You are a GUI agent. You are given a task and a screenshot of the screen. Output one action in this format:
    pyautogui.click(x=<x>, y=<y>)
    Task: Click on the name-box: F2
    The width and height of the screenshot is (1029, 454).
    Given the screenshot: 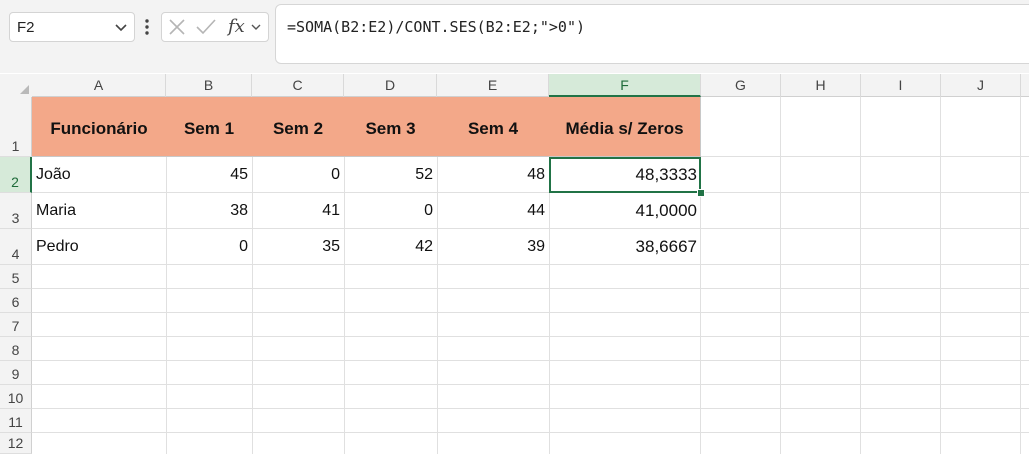 What is the action you would take?
    pyautogui.click(x=72, y=27)
    